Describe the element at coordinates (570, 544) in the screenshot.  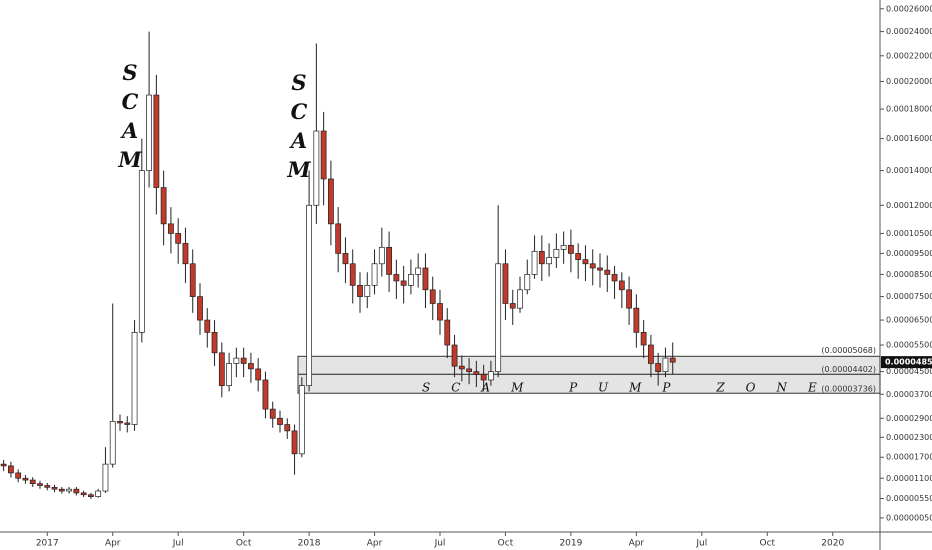
I see `x-tick-label: 2019` at that location.